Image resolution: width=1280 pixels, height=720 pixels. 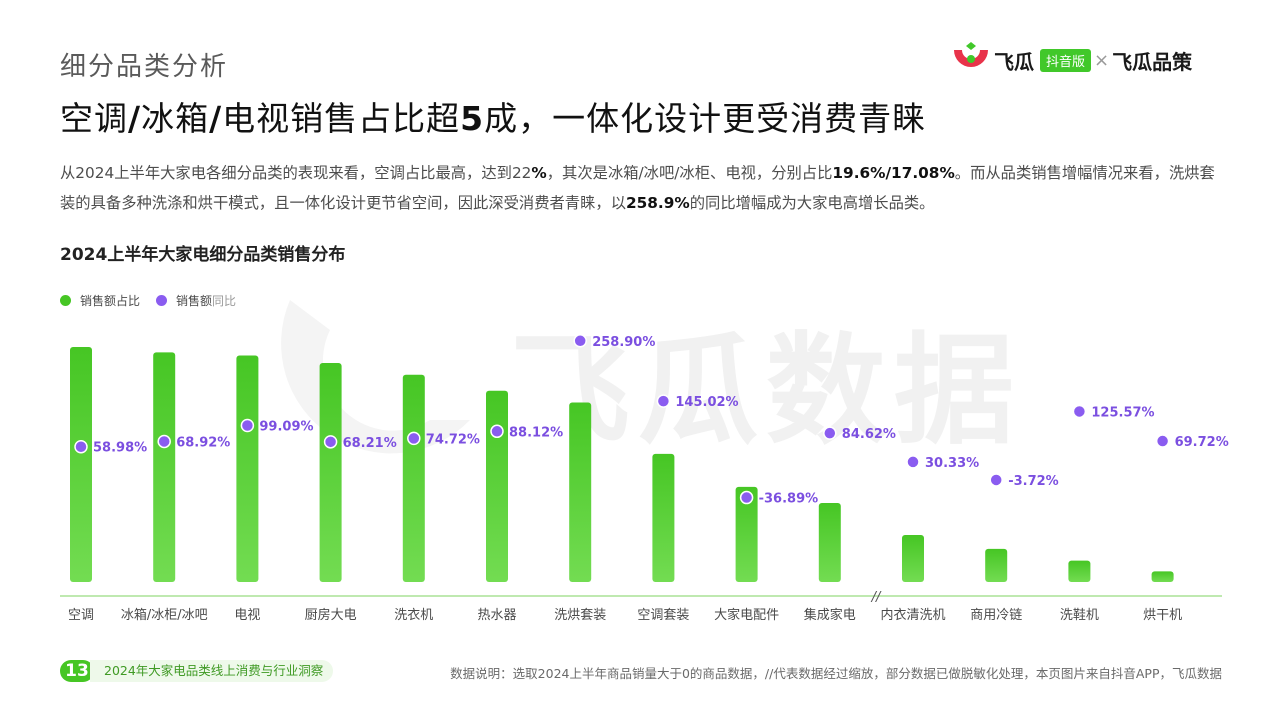 I want to click on yoy-label-7: 145.02%, so click(x=706, y=402).